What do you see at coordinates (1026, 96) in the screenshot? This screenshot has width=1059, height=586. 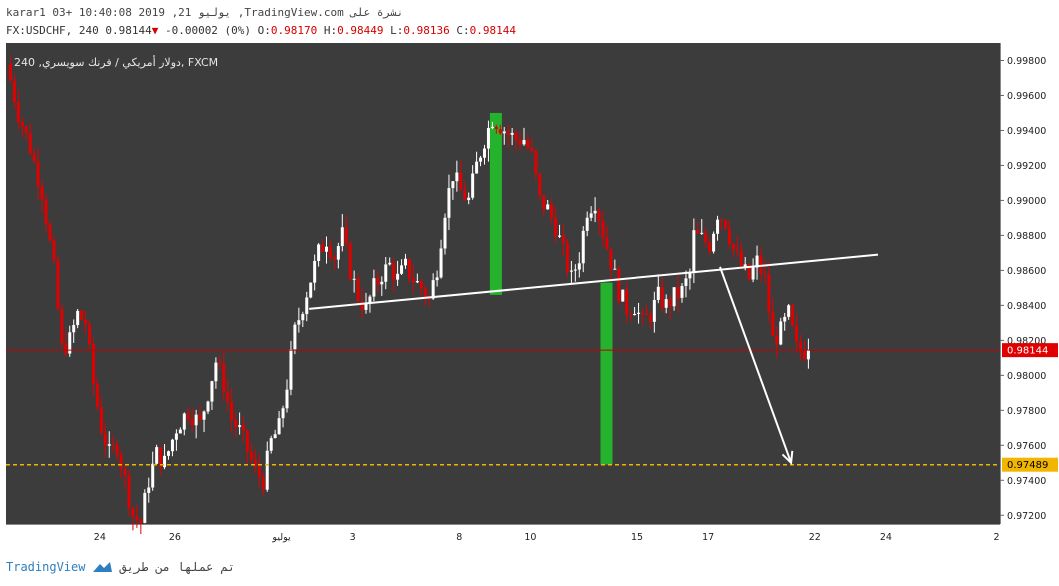 I see `y-tick-label: 0.99600` at bounding box center [1026, 96].